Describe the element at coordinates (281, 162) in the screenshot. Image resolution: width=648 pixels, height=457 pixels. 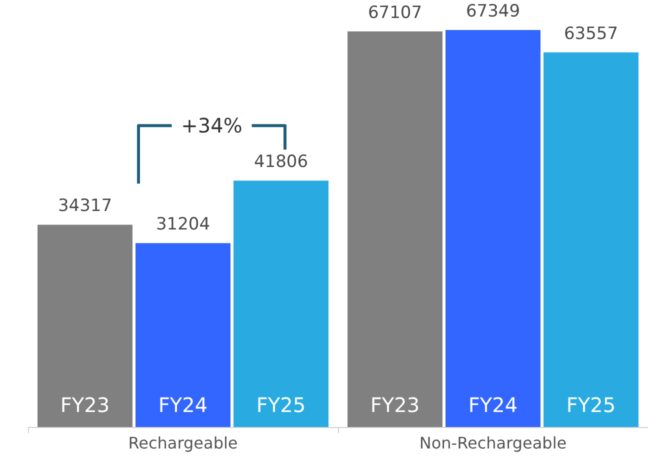
I see `data-label: 41806` at that location.